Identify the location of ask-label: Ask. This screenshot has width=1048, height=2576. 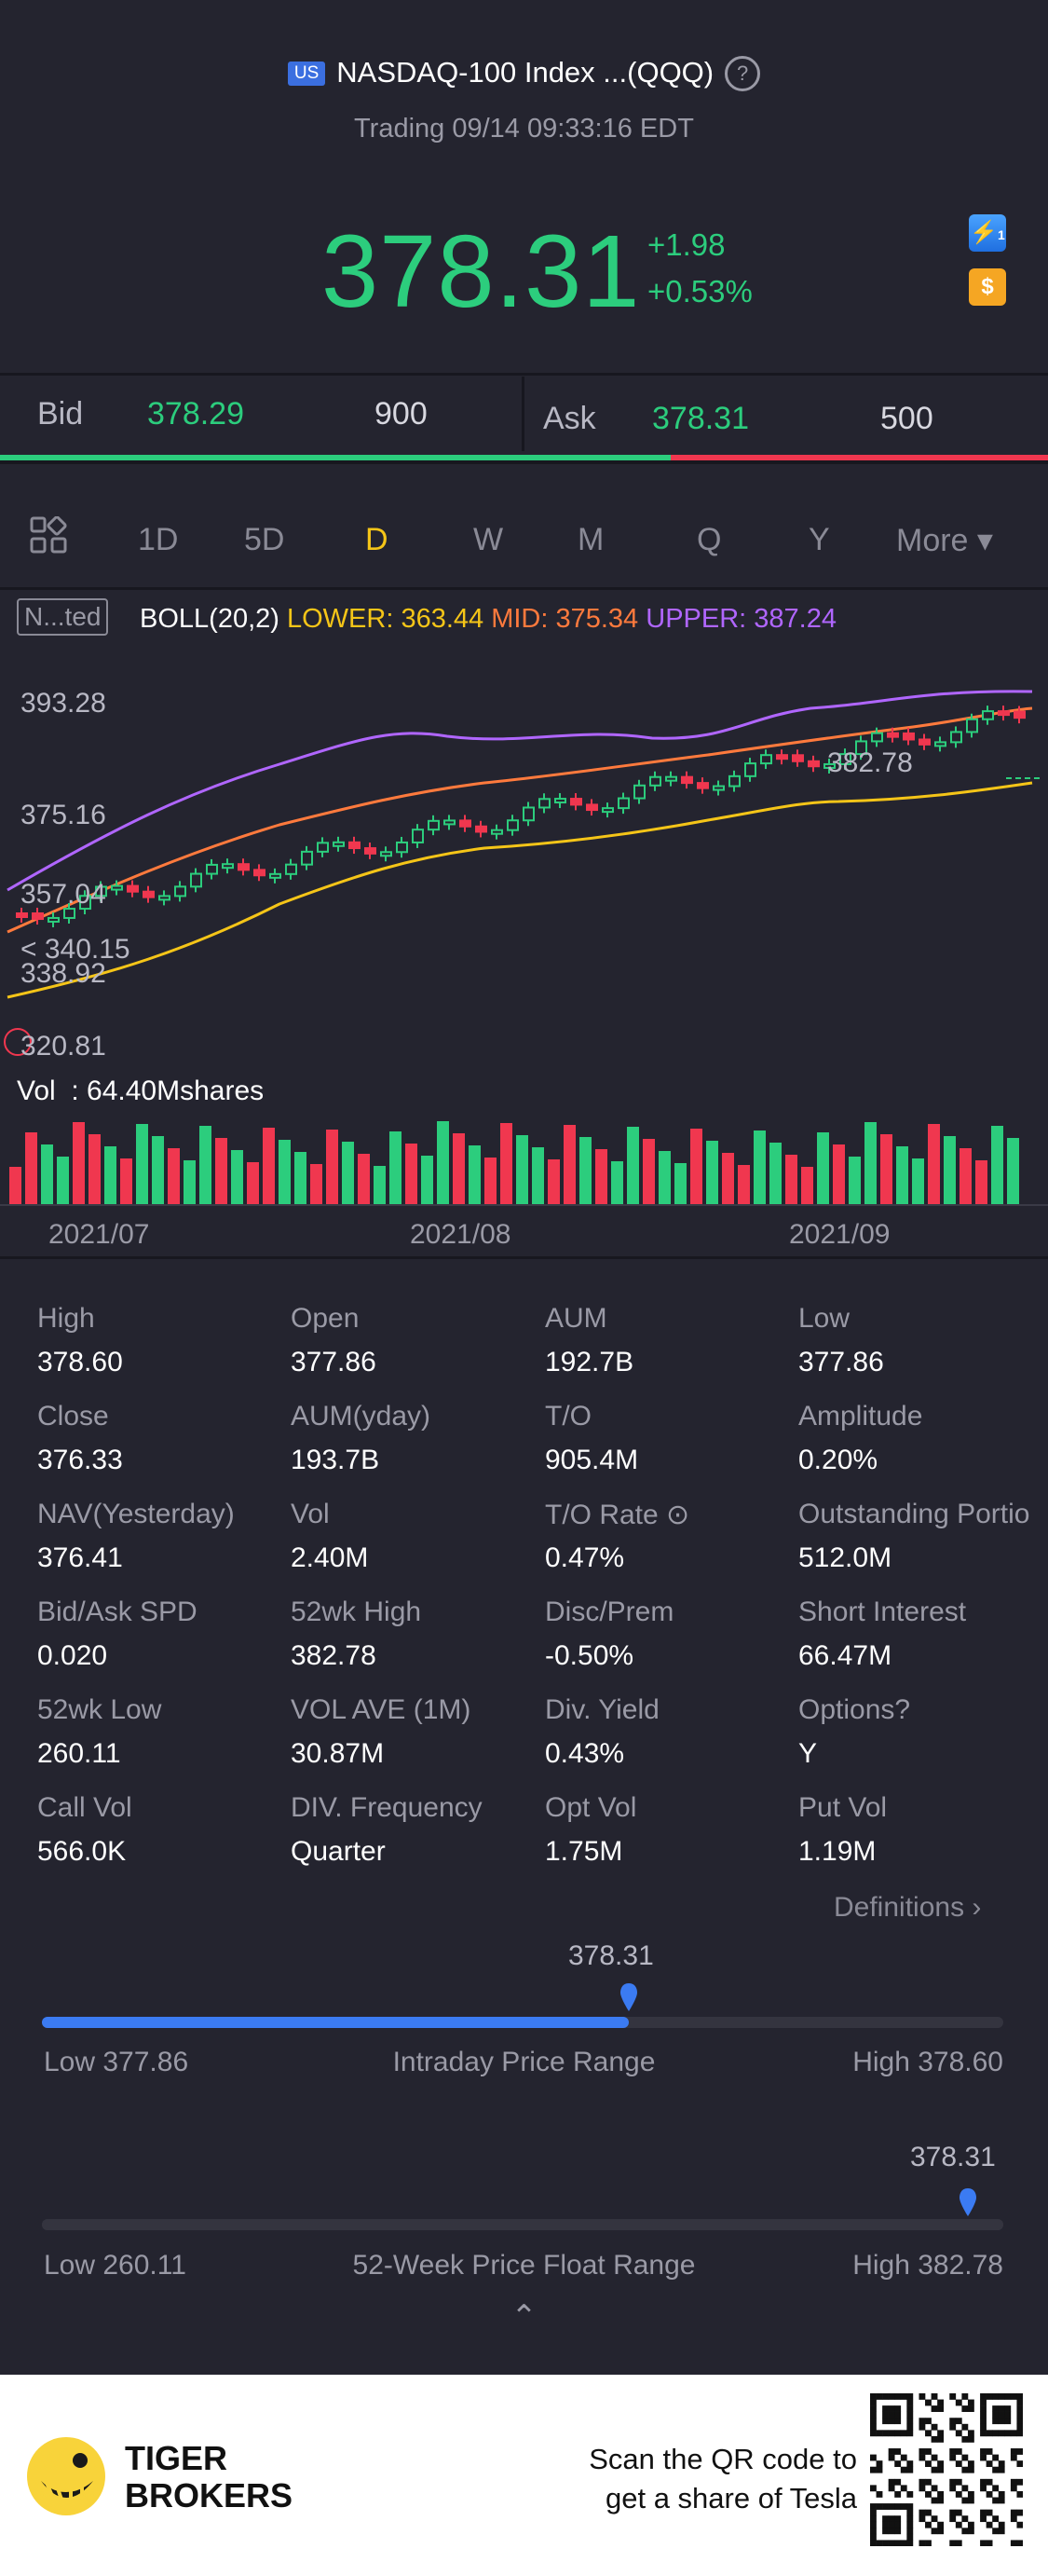
(570, 418).